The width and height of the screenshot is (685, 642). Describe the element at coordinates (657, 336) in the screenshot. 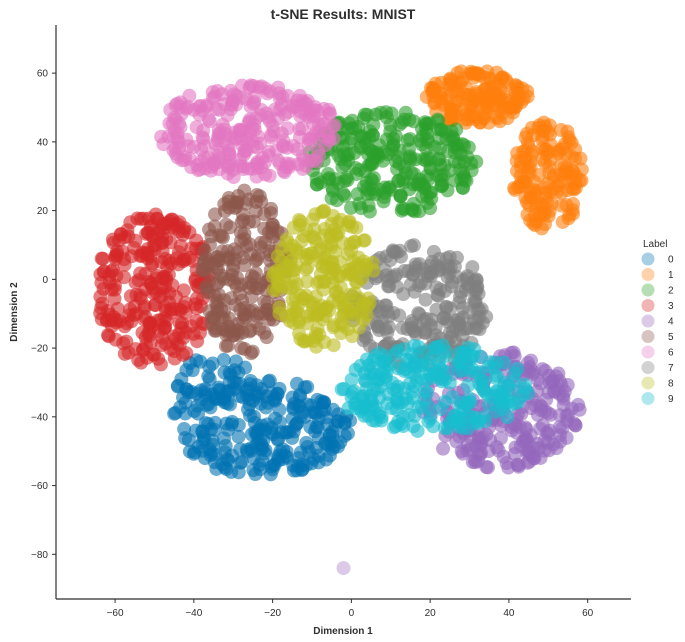

I see `legend-item-5: 5` at that location.